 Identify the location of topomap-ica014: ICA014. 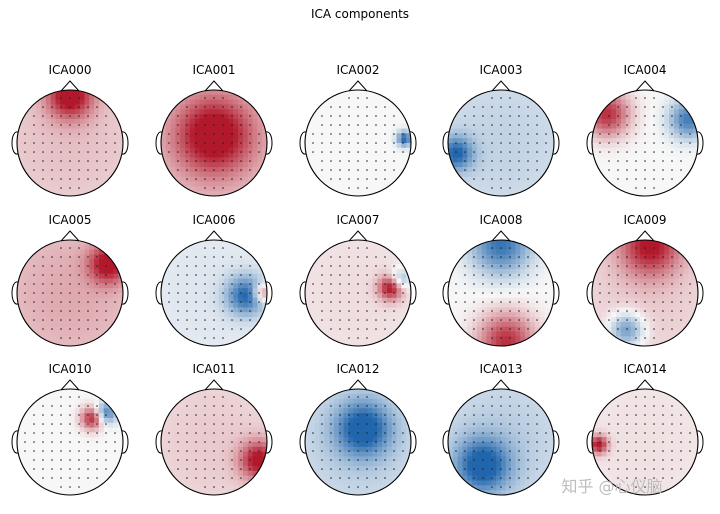
(645, 429).